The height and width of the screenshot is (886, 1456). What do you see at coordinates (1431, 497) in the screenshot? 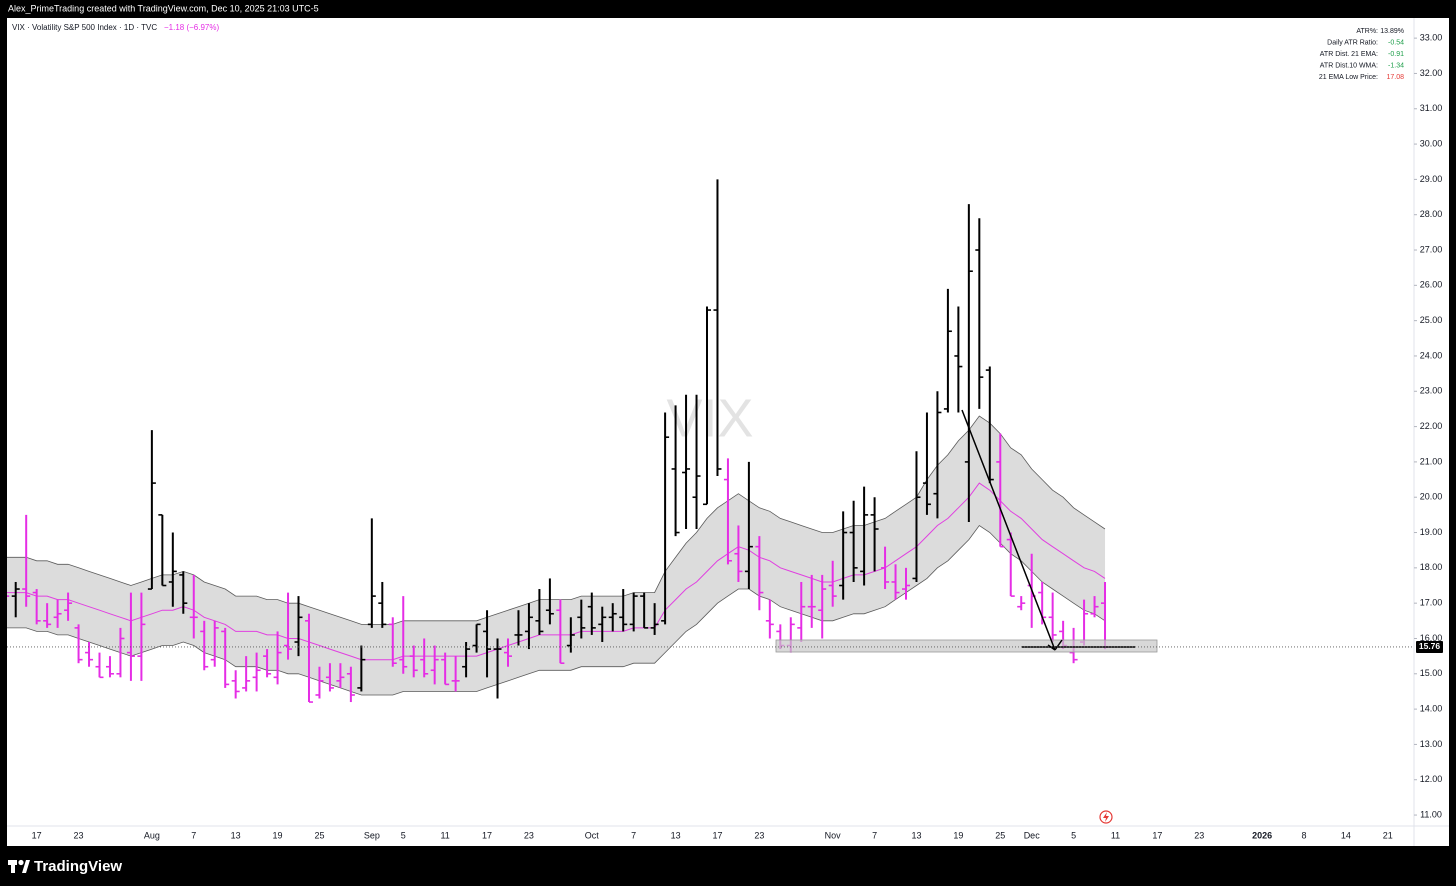
I see `y-tick-label: 20.00` at bounding box center [1431, 497].